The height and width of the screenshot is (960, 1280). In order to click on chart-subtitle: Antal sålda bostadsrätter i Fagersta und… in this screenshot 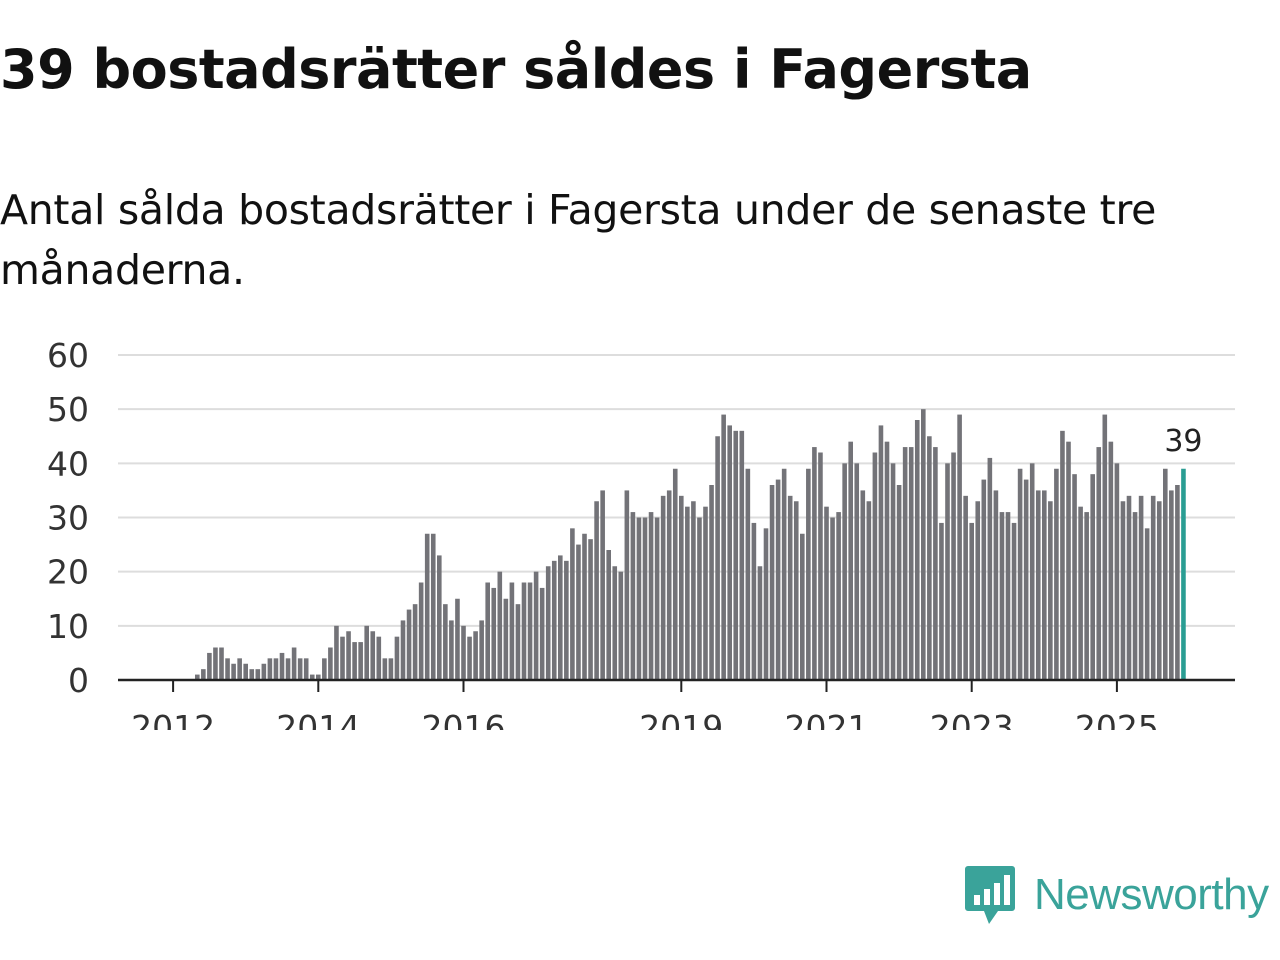, I will do `click(578, 240)`.